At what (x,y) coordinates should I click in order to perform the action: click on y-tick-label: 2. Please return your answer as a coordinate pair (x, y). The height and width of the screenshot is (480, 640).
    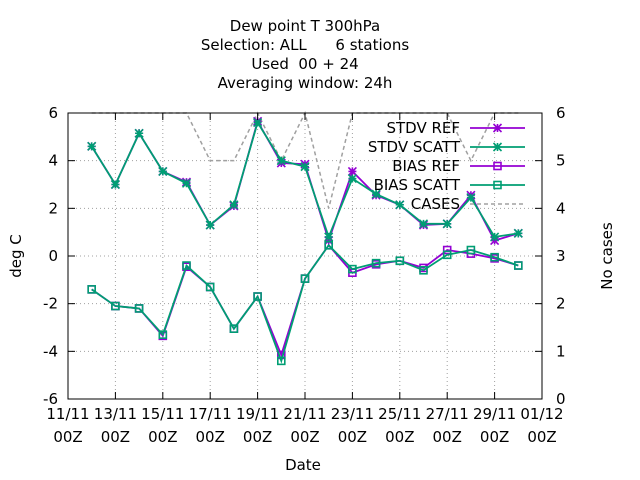
    Looking at the image, I should click on (53, 208).